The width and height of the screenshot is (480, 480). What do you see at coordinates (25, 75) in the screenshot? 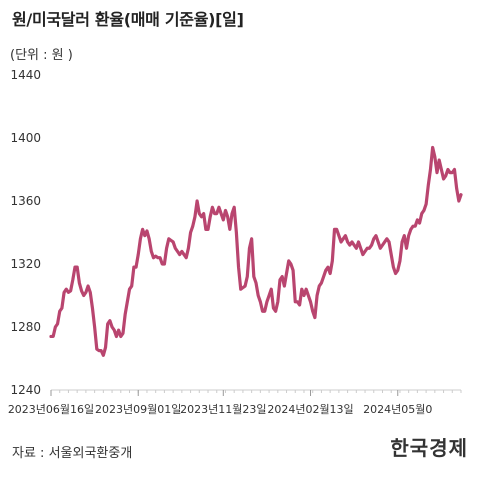
I see `y-tick-label: 1440` at bounding box center [25, 75].